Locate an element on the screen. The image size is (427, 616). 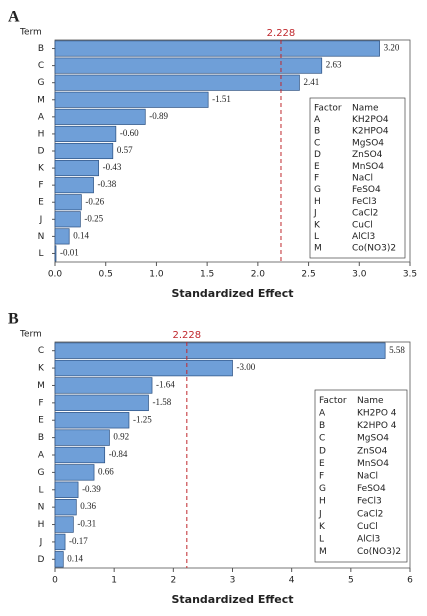
value-label: 0.66 is located at coordinates (106, 471).